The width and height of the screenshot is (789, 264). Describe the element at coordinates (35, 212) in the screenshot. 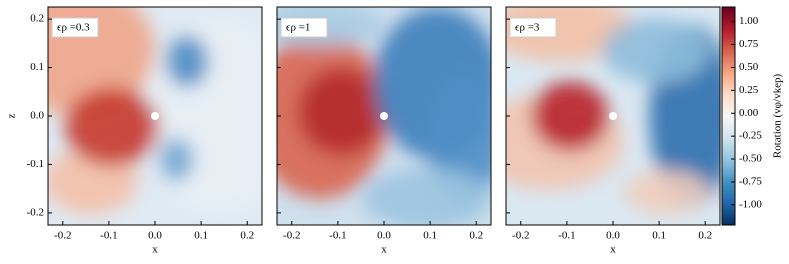

I see `y-tick-label: -0.2` at that location.